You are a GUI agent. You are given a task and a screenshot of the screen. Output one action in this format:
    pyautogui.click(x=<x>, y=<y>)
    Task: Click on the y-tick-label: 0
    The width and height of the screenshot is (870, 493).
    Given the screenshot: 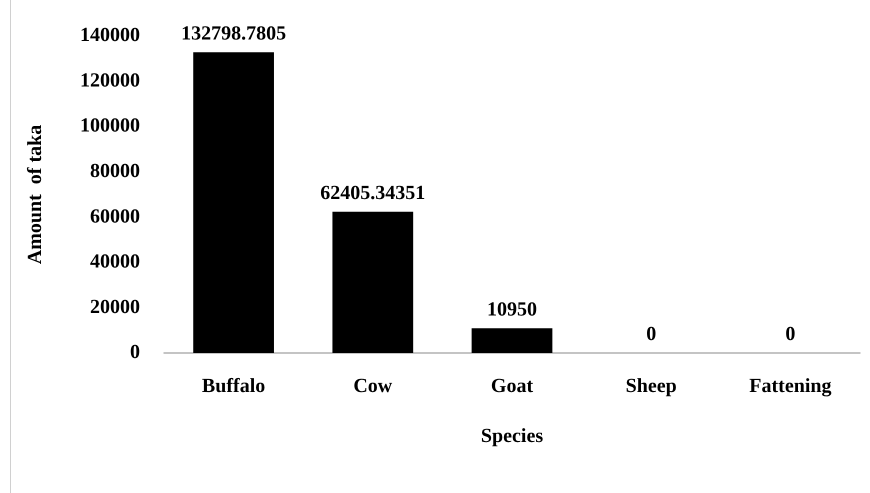 What is the action you would take?
    pyautogui.click(x=135, y=352)
    